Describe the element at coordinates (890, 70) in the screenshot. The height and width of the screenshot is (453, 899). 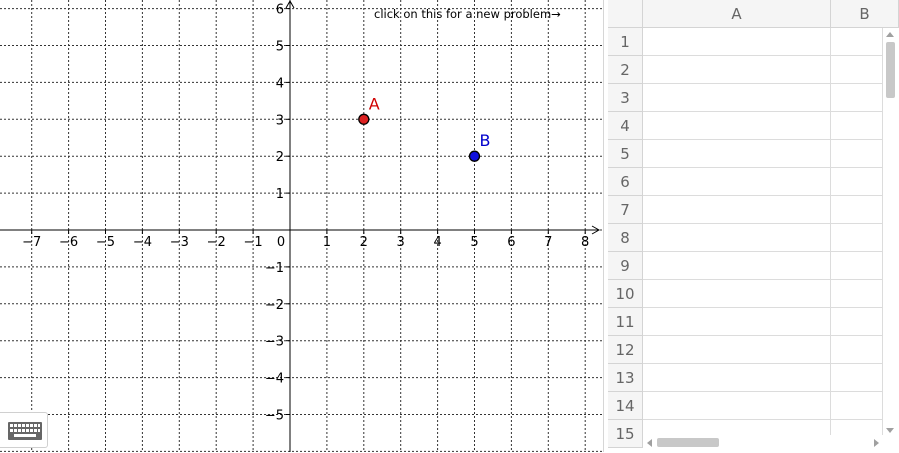
I see `vertical-scroll-thumb` at that location.